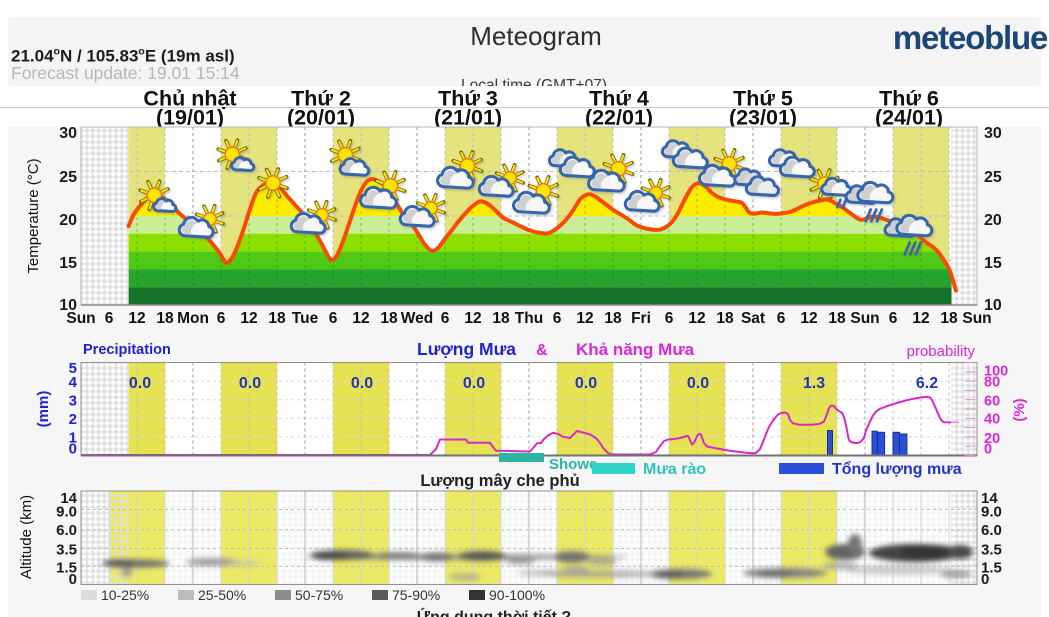 Image resolution: width=1049 pixels, height=617 pixels. I want to click on svg-text: probability, so click(941, 351).